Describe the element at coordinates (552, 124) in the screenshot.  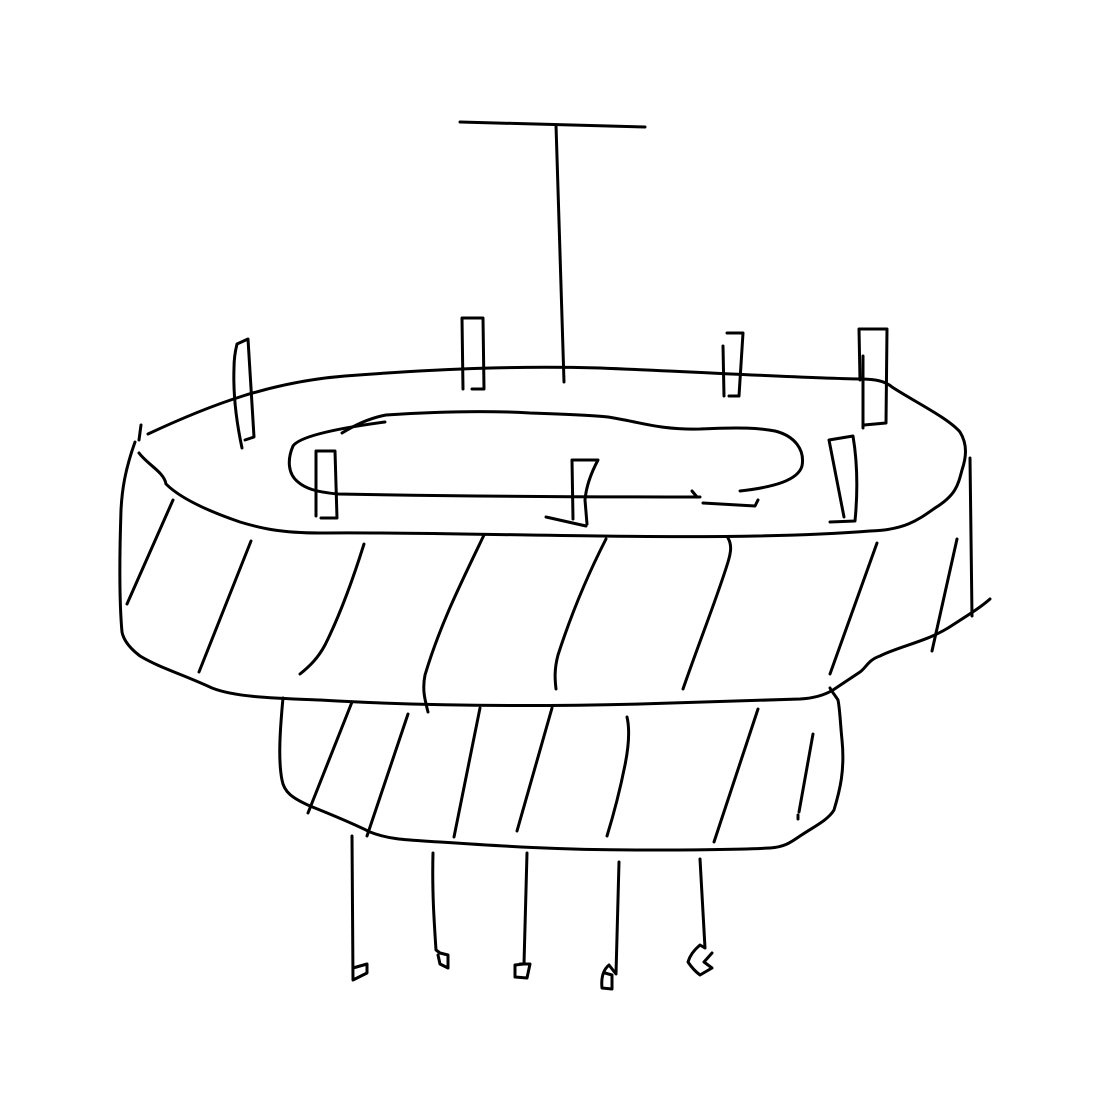
I see `ceiling-plate` at that location.